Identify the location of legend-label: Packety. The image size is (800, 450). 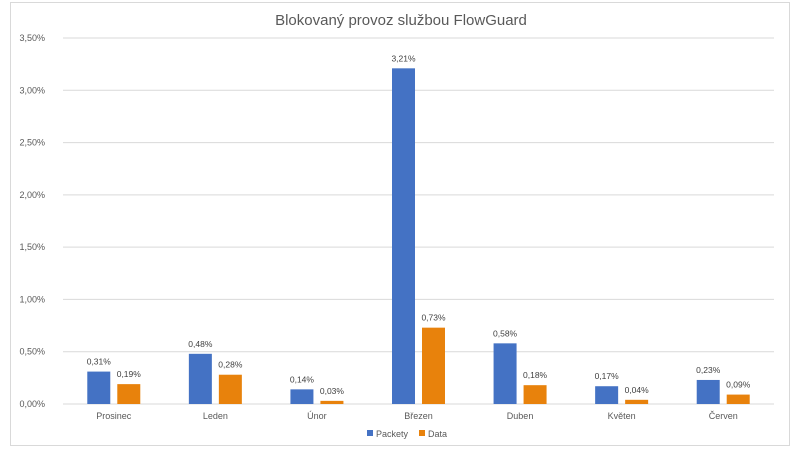
(392, 434).